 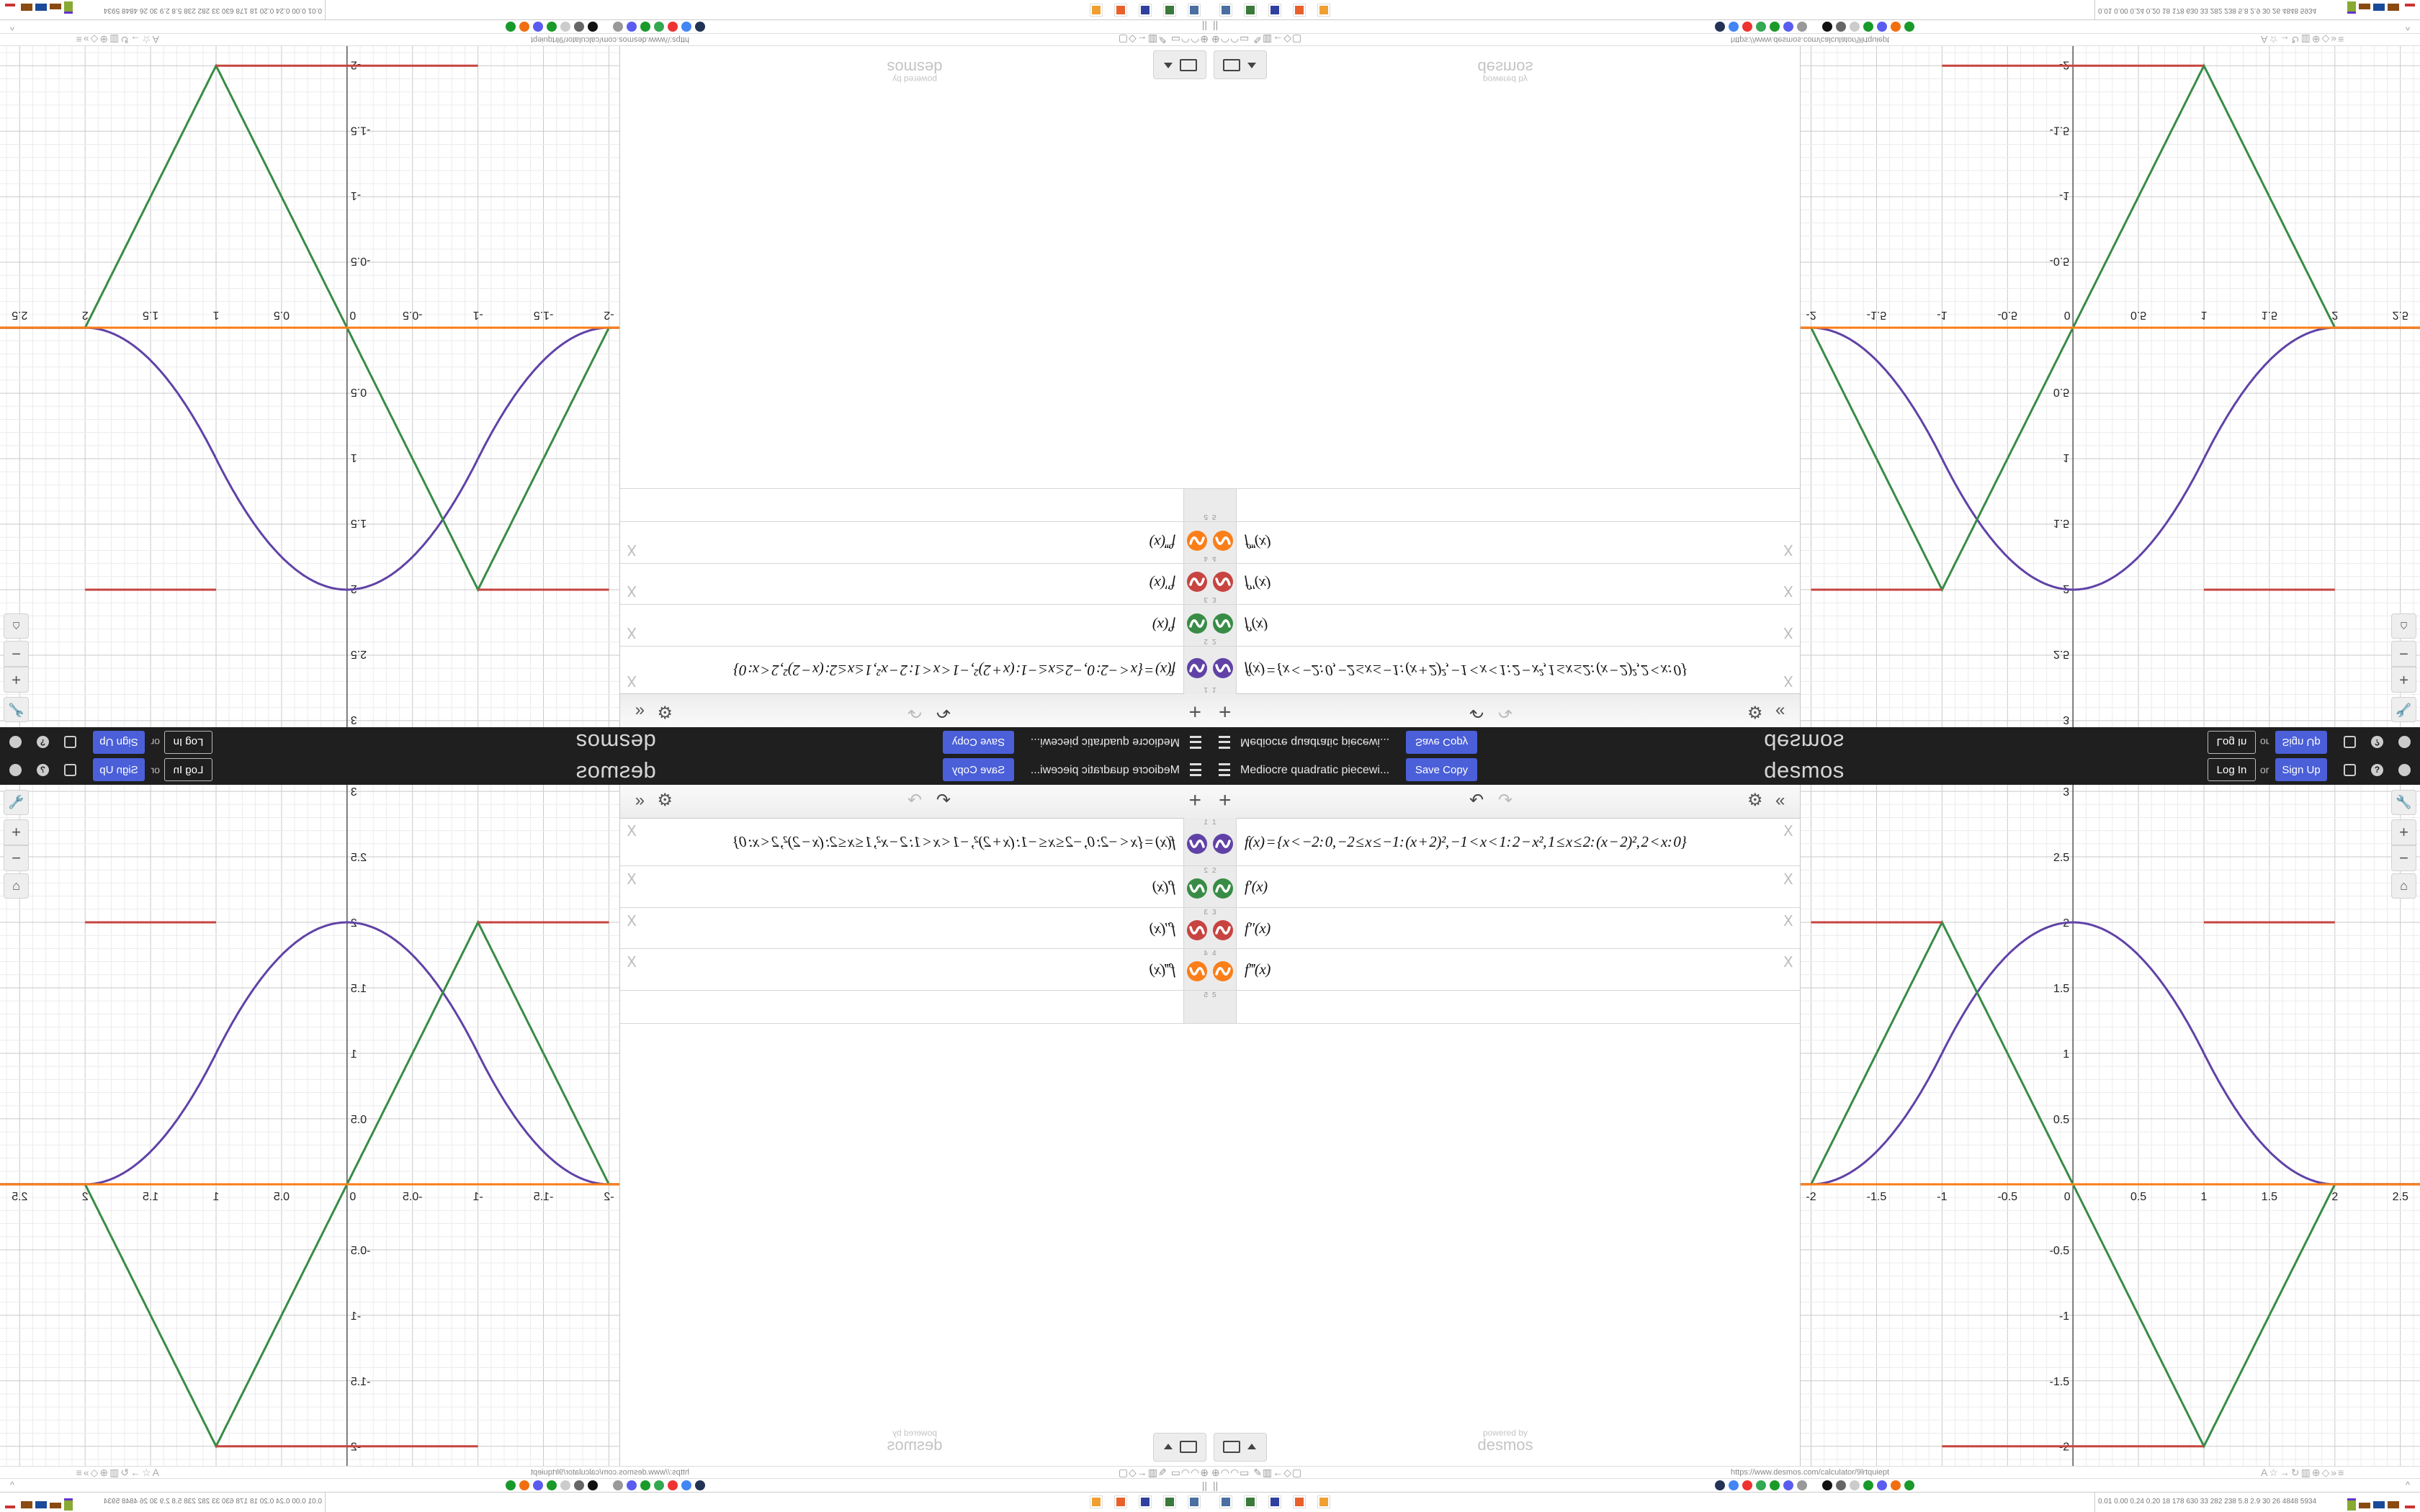 What do you see at coordinates (11, 27) in the screenshot?
I see `chevron-up-icon: ^` at bounding box center [11, 27].